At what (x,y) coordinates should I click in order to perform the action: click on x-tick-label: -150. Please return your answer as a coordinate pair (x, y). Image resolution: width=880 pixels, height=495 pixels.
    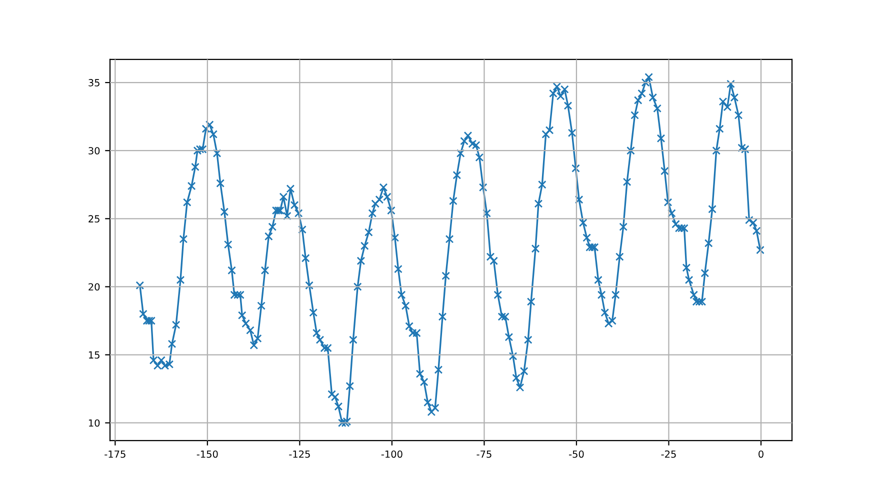
    Looking at the image, I should click on (207, 454).